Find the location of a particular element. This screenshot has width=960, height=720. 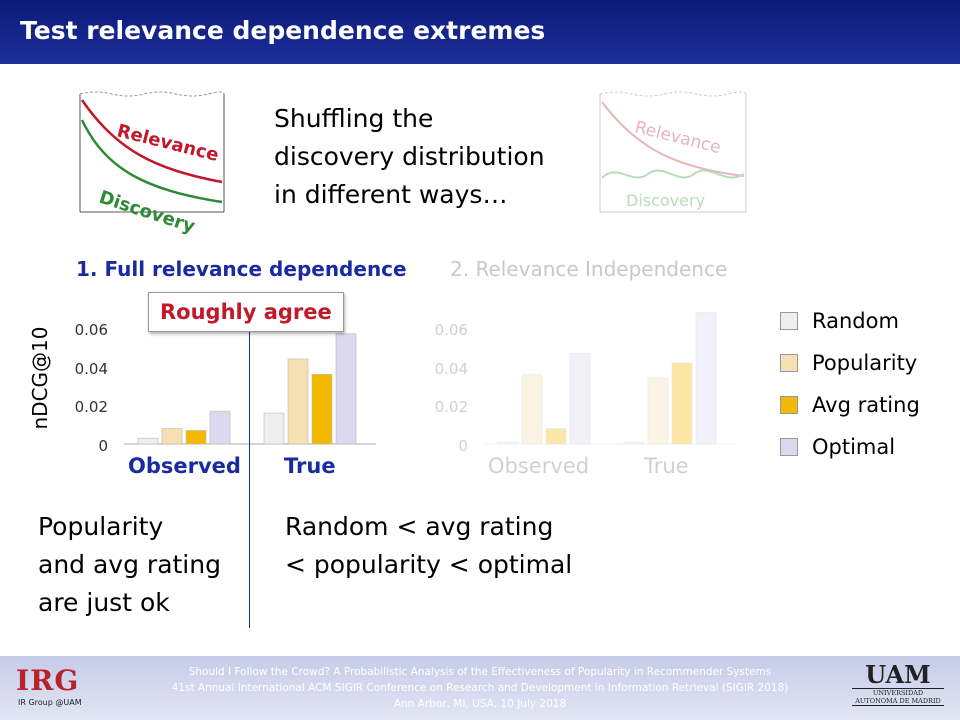

legend-item-popularity: Popularity is located at coordinates (850, 363).